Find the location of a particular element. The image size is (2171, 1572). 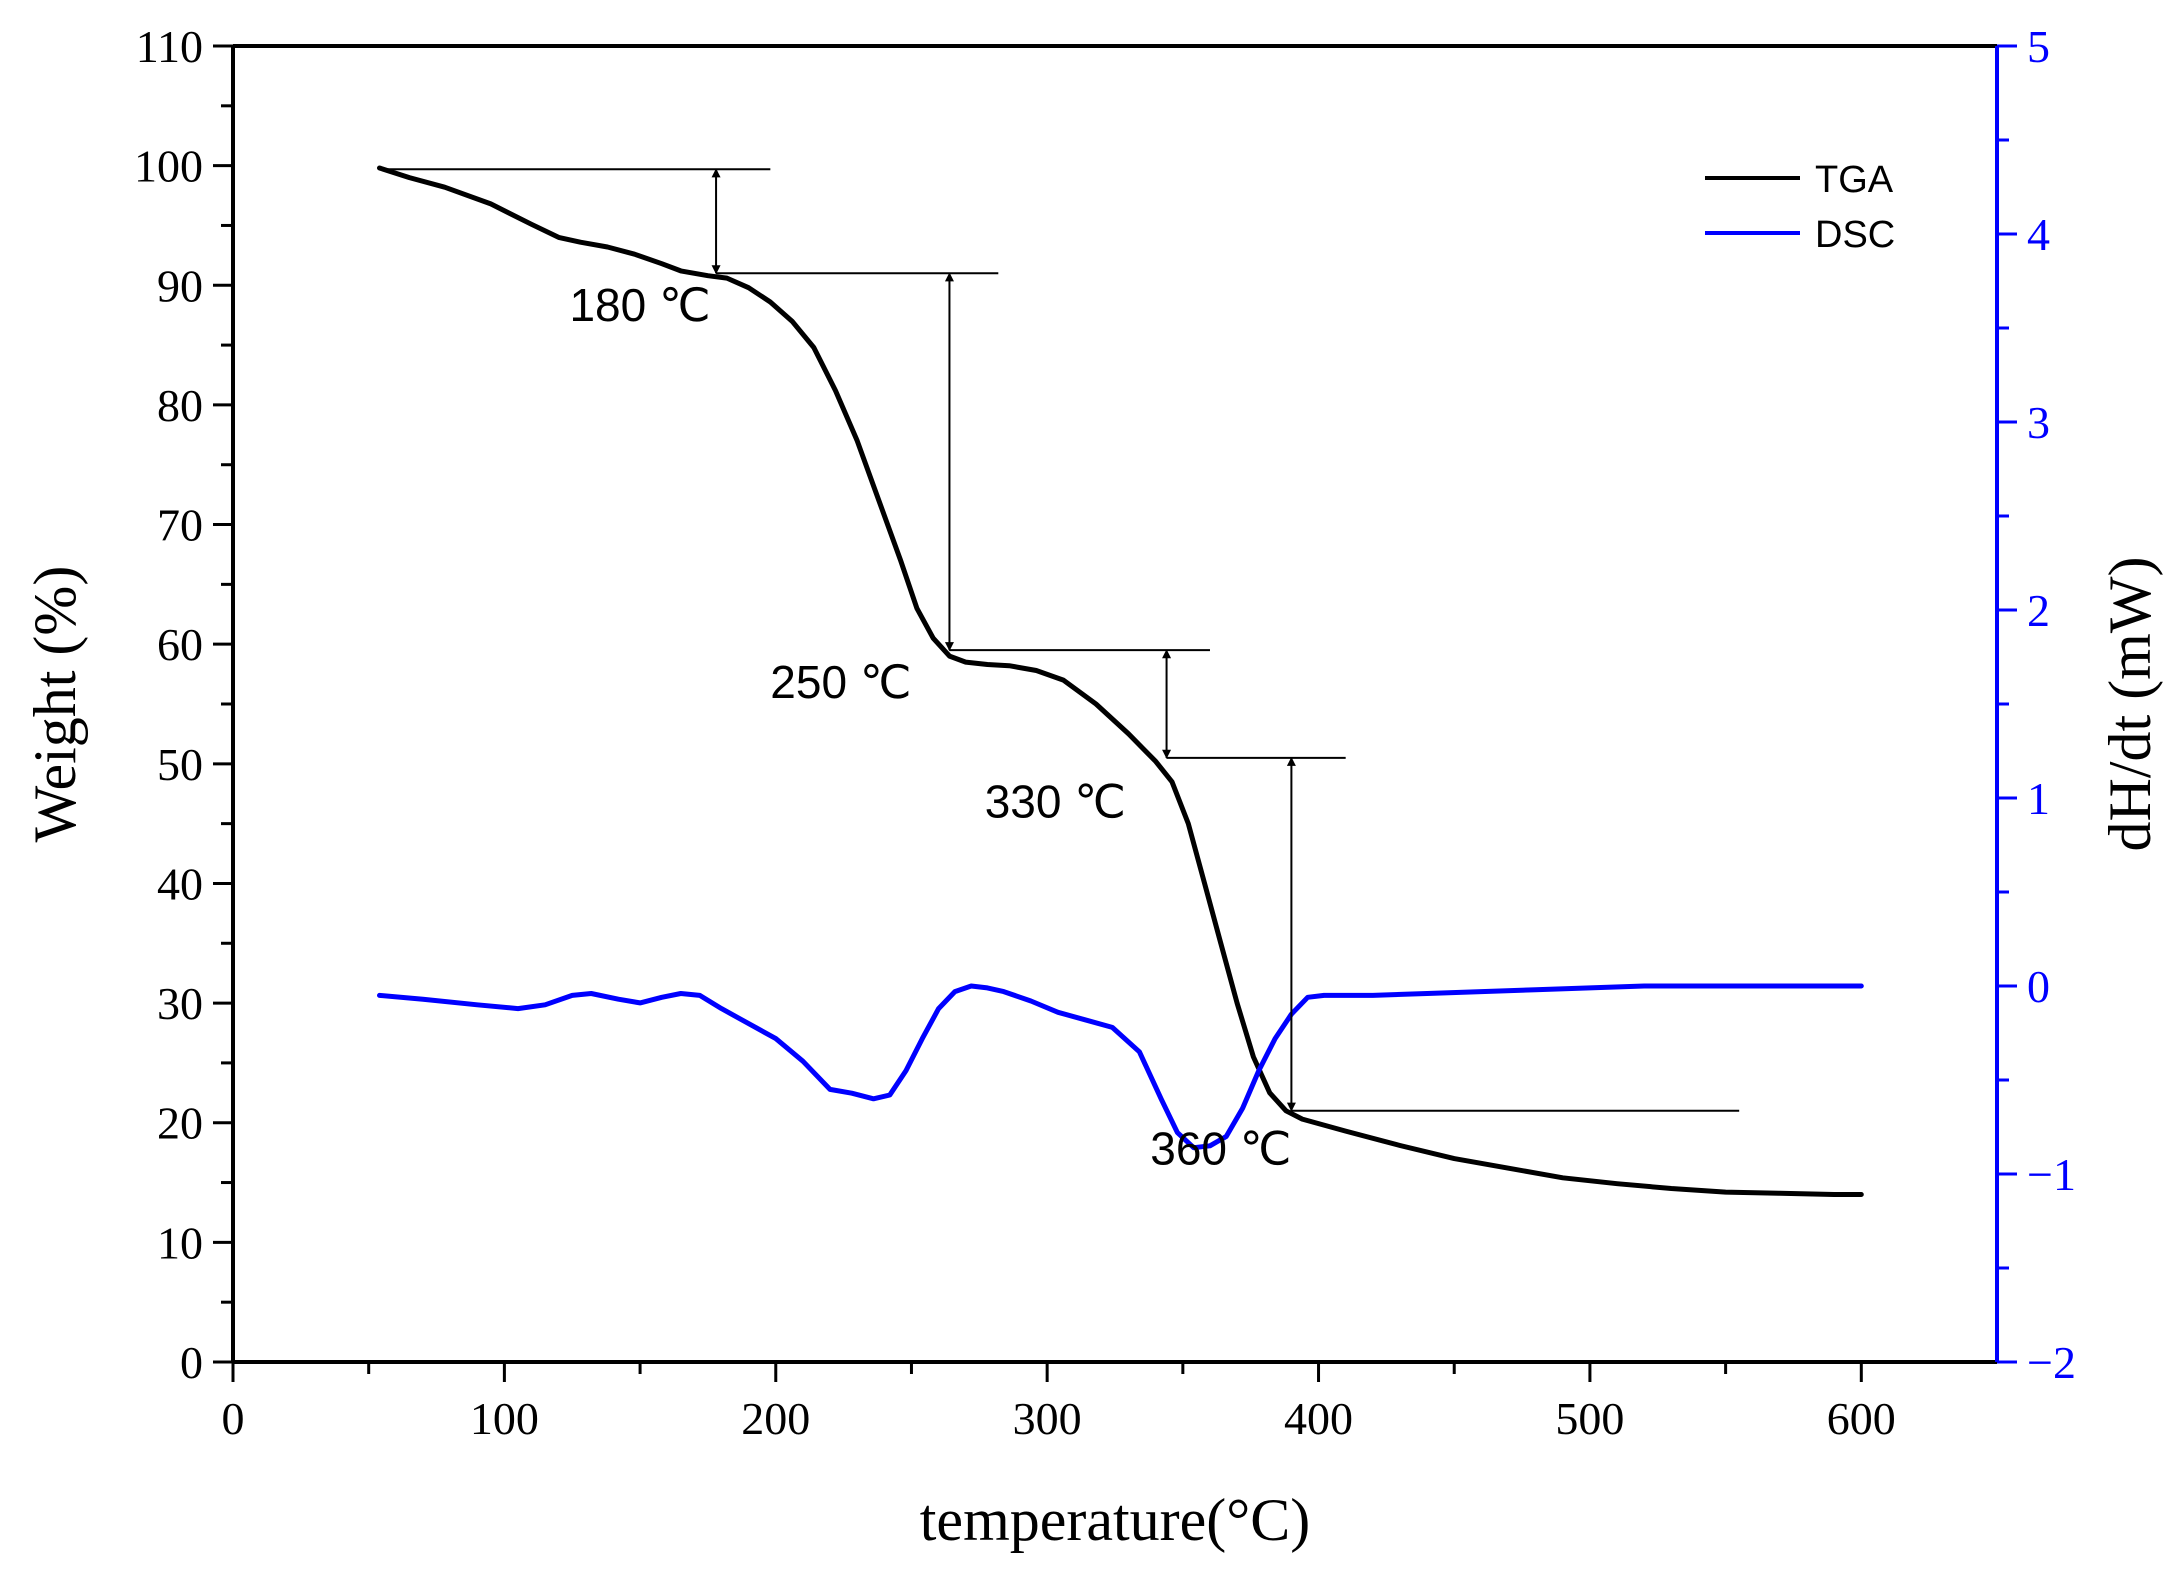

temperature-annotation: 180 ℃ is located at coordinates (639, 305).